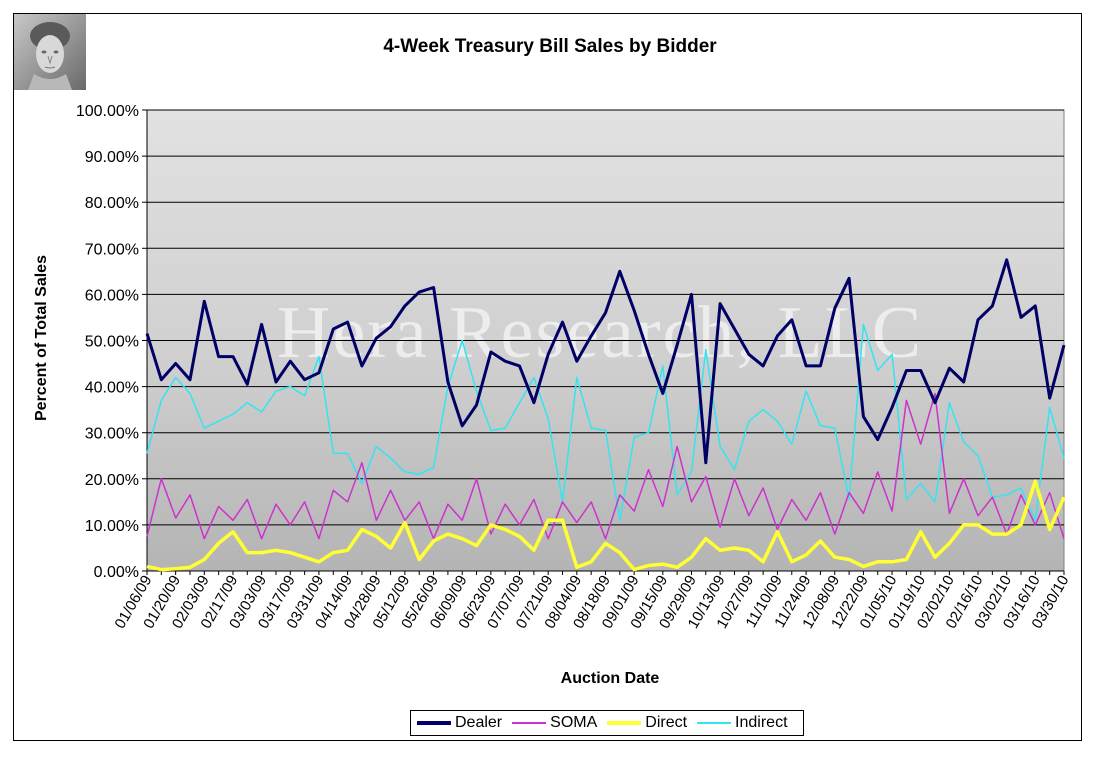 This screenshot has height=757, width=1095. What do you see at coordinates (50, 52) in the screenshot?
I see `statue-logo-icon` at bounding box center [50, 52].